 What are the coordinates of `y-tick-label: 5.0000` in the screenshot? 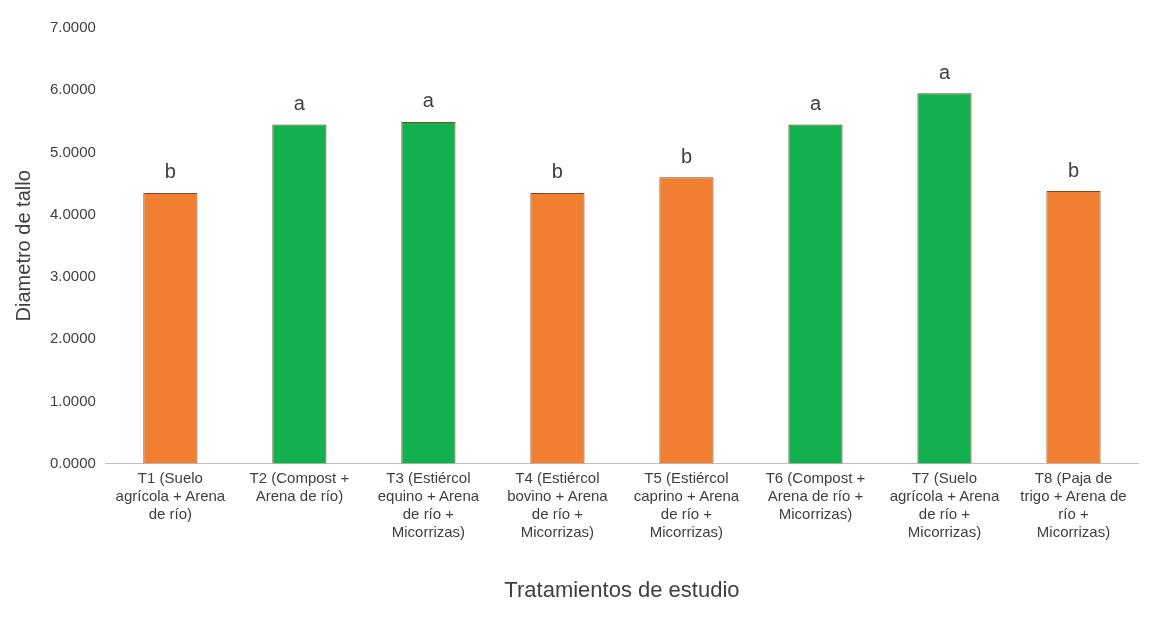 It's located at (72, 151).